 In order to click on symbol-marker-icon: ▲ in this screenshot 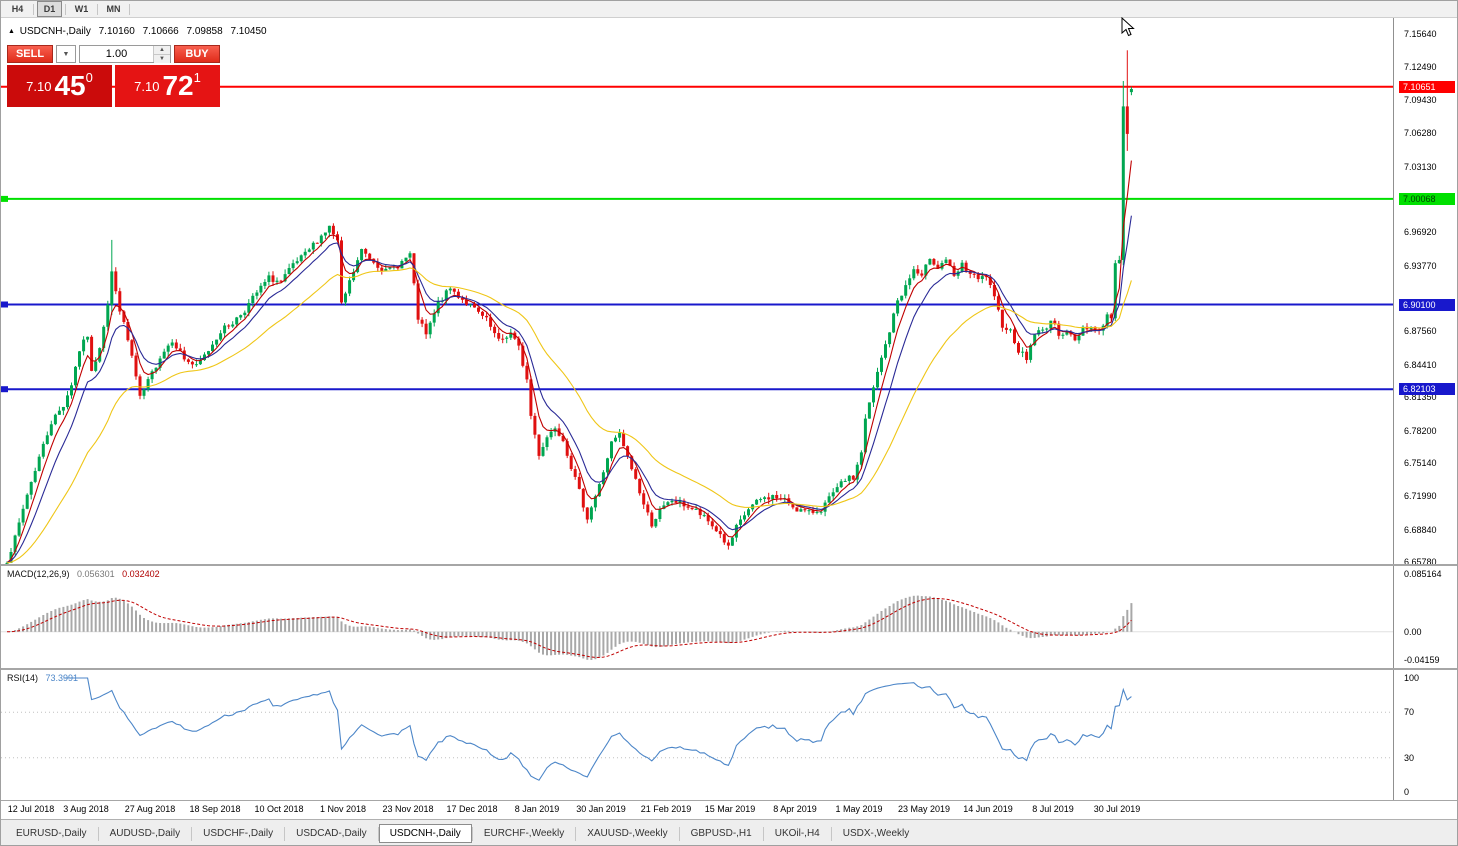, I will do `click(11, 31)`.